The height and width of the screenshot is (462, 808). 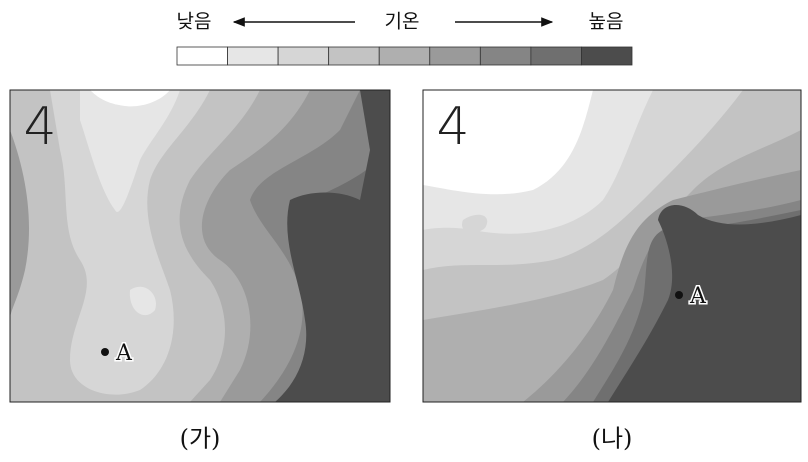 What do you see at coordinates (194, 22) in the screenshot?
I see `legend-low: 낮음` at bounding box center [194, 22].